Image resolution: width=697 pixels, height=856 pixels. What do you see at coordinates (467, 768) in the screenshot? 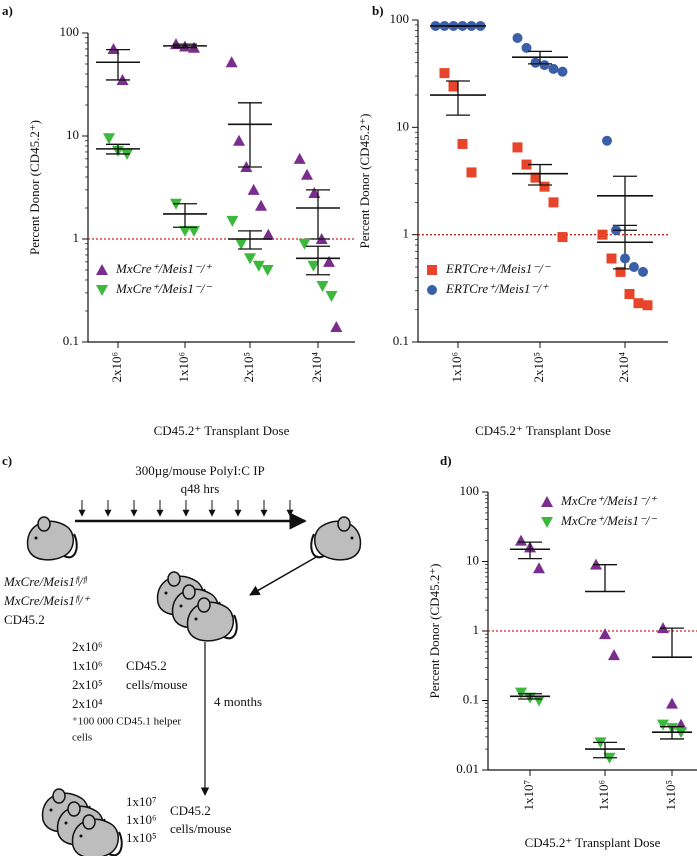
I see `y-tick-label: 0.01` at bounding box center [467, 768].